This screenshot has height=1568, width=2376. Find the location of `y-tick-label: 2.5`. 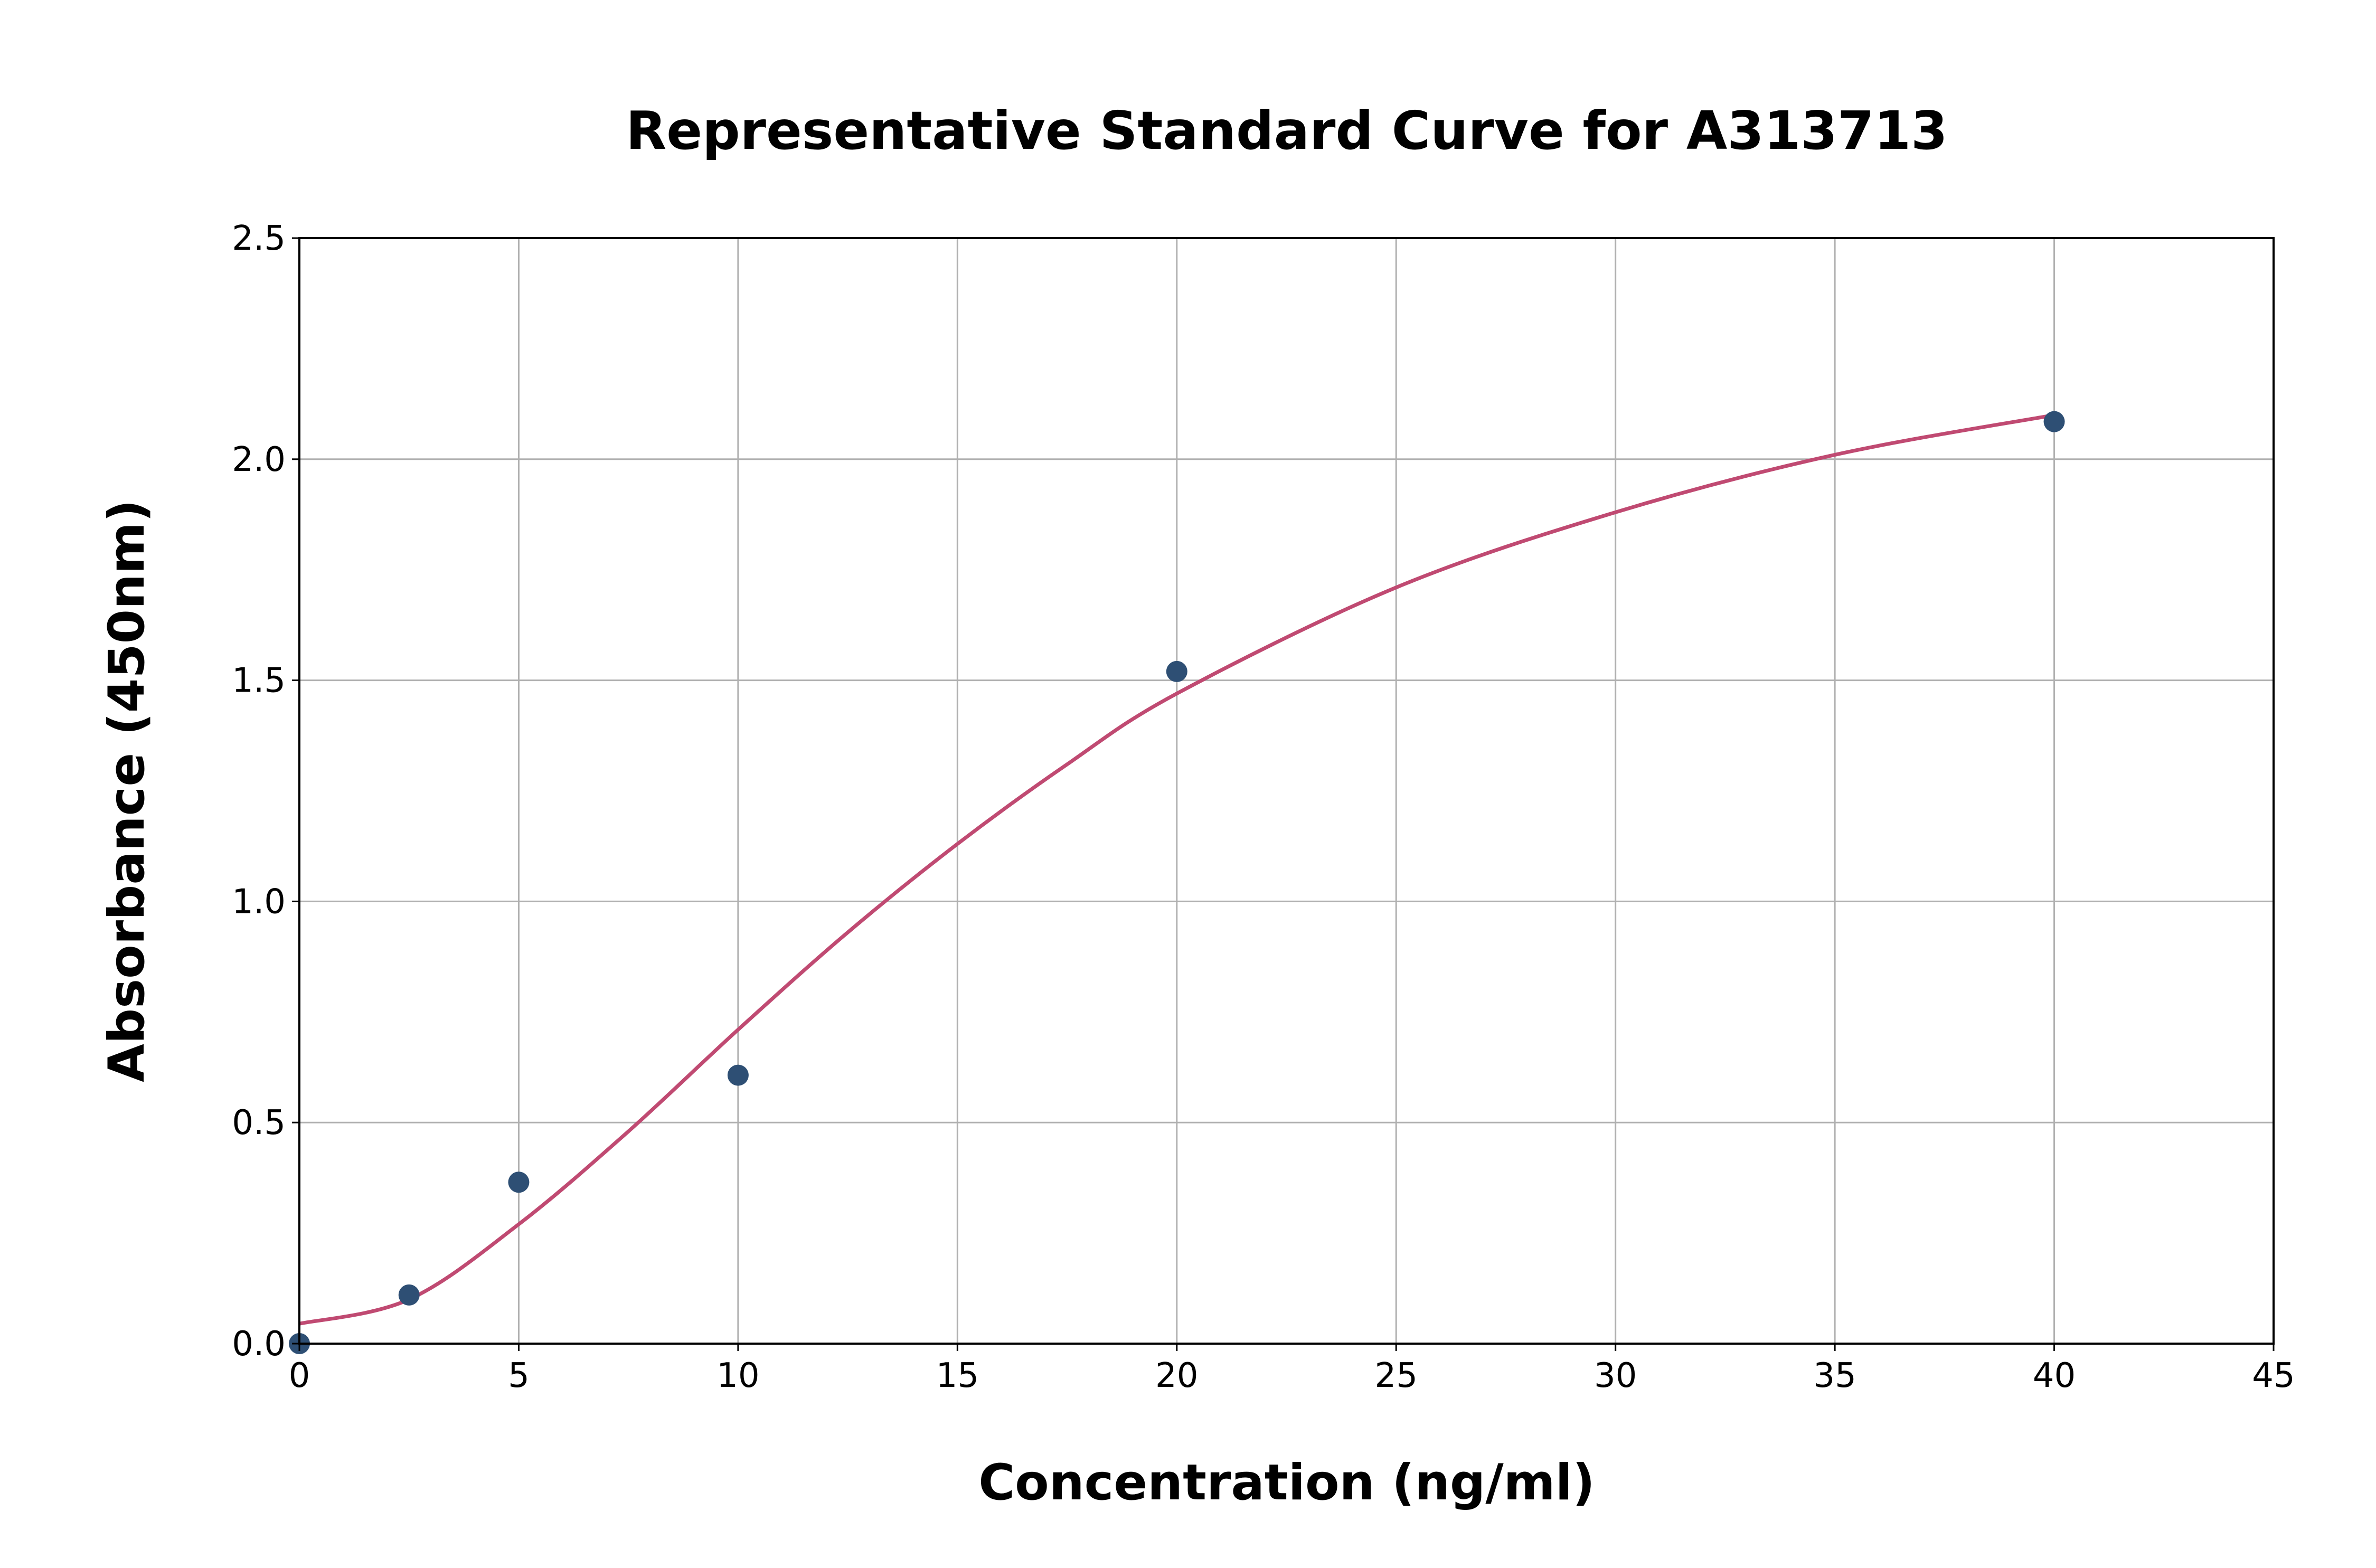

y-tick-label: 2.5 is located at coordinates (259, 238).